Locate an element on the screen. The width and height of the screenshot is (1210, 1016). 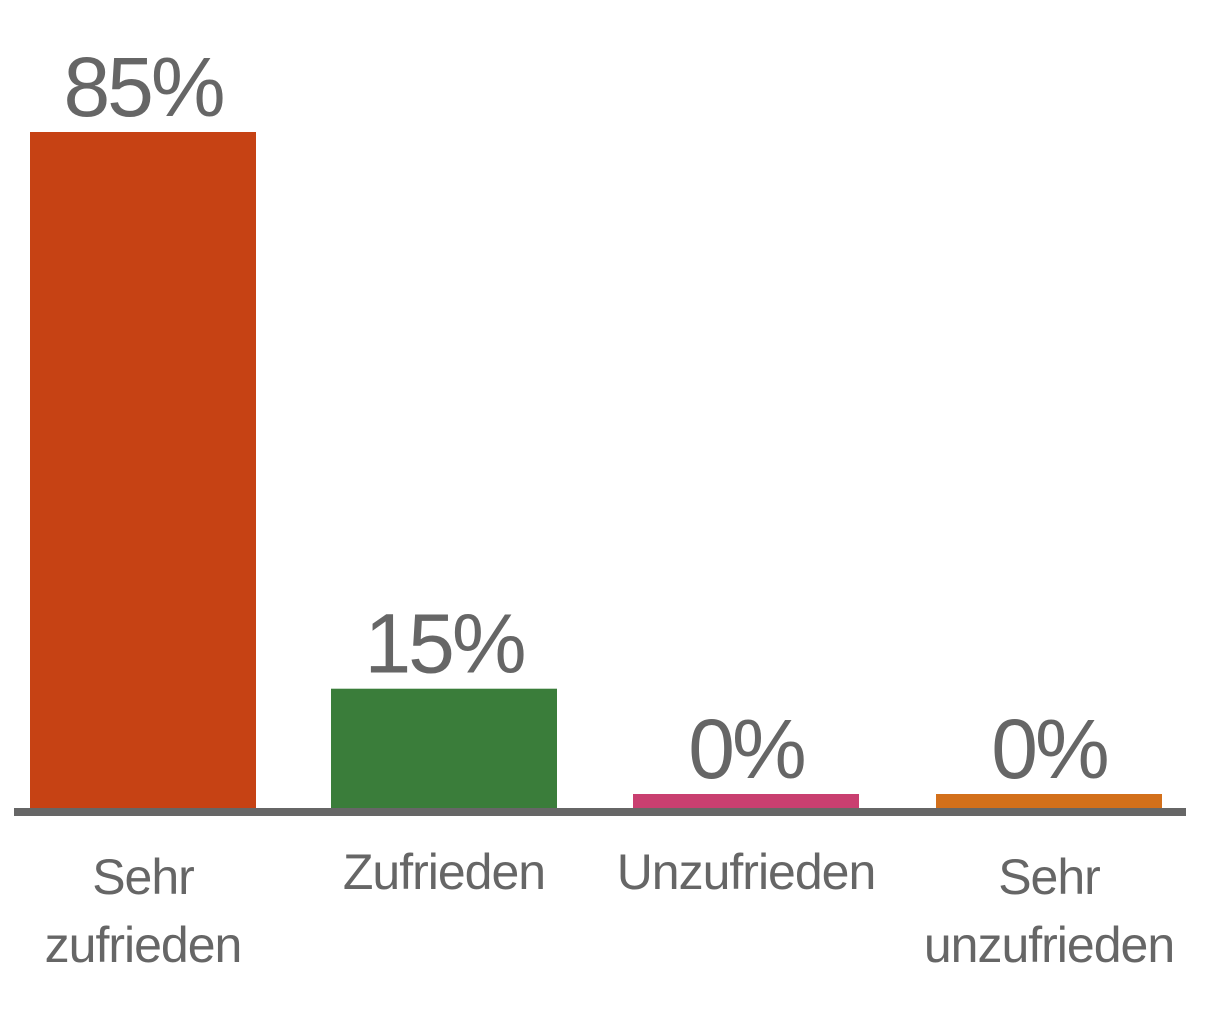
category-label-3: Sehr unzufrieden is located at coordinates (1049, 911).